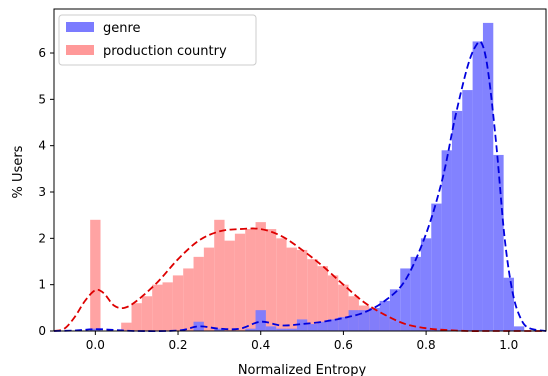  I want to click on y-tick-label: 1, so click(42, 285).